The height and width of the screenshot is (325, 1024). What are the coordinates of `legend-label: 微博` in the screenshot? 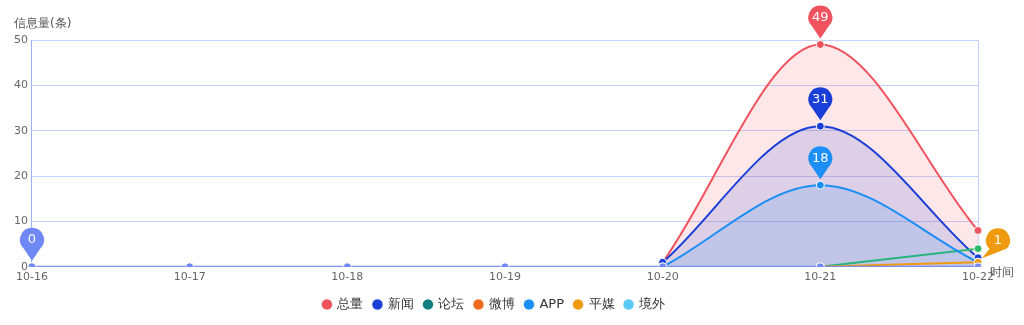 It's located at (501, 303).